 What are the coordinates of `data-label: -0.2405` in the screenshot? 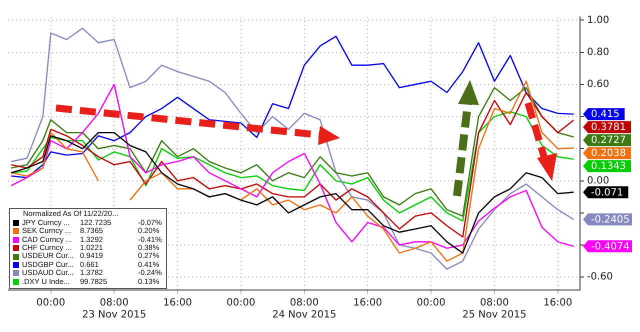 It's located at (610, 220).